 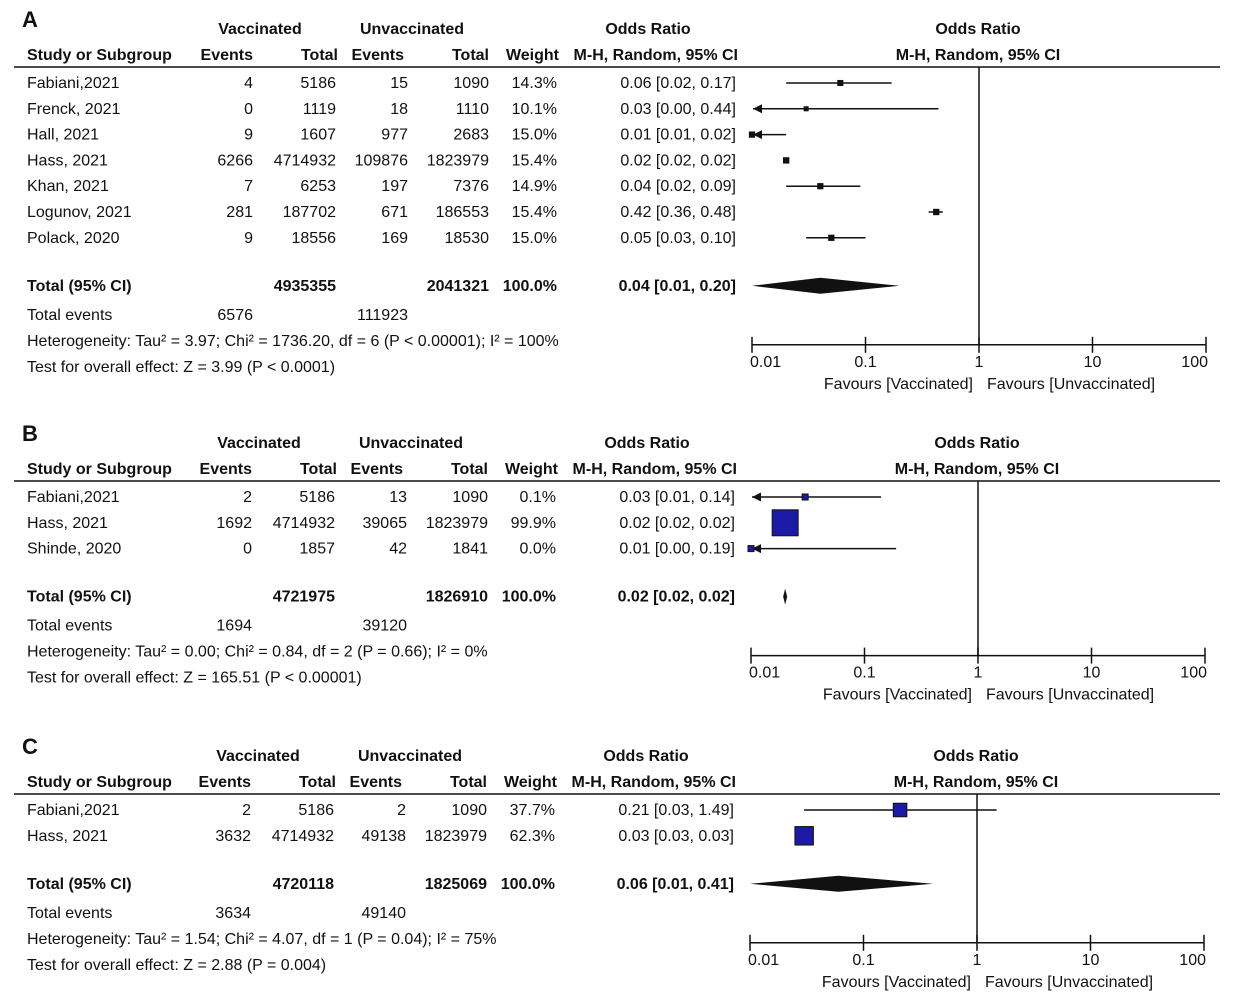 I want to click on study-weight: 62.3%, so click(x=532, y=836).